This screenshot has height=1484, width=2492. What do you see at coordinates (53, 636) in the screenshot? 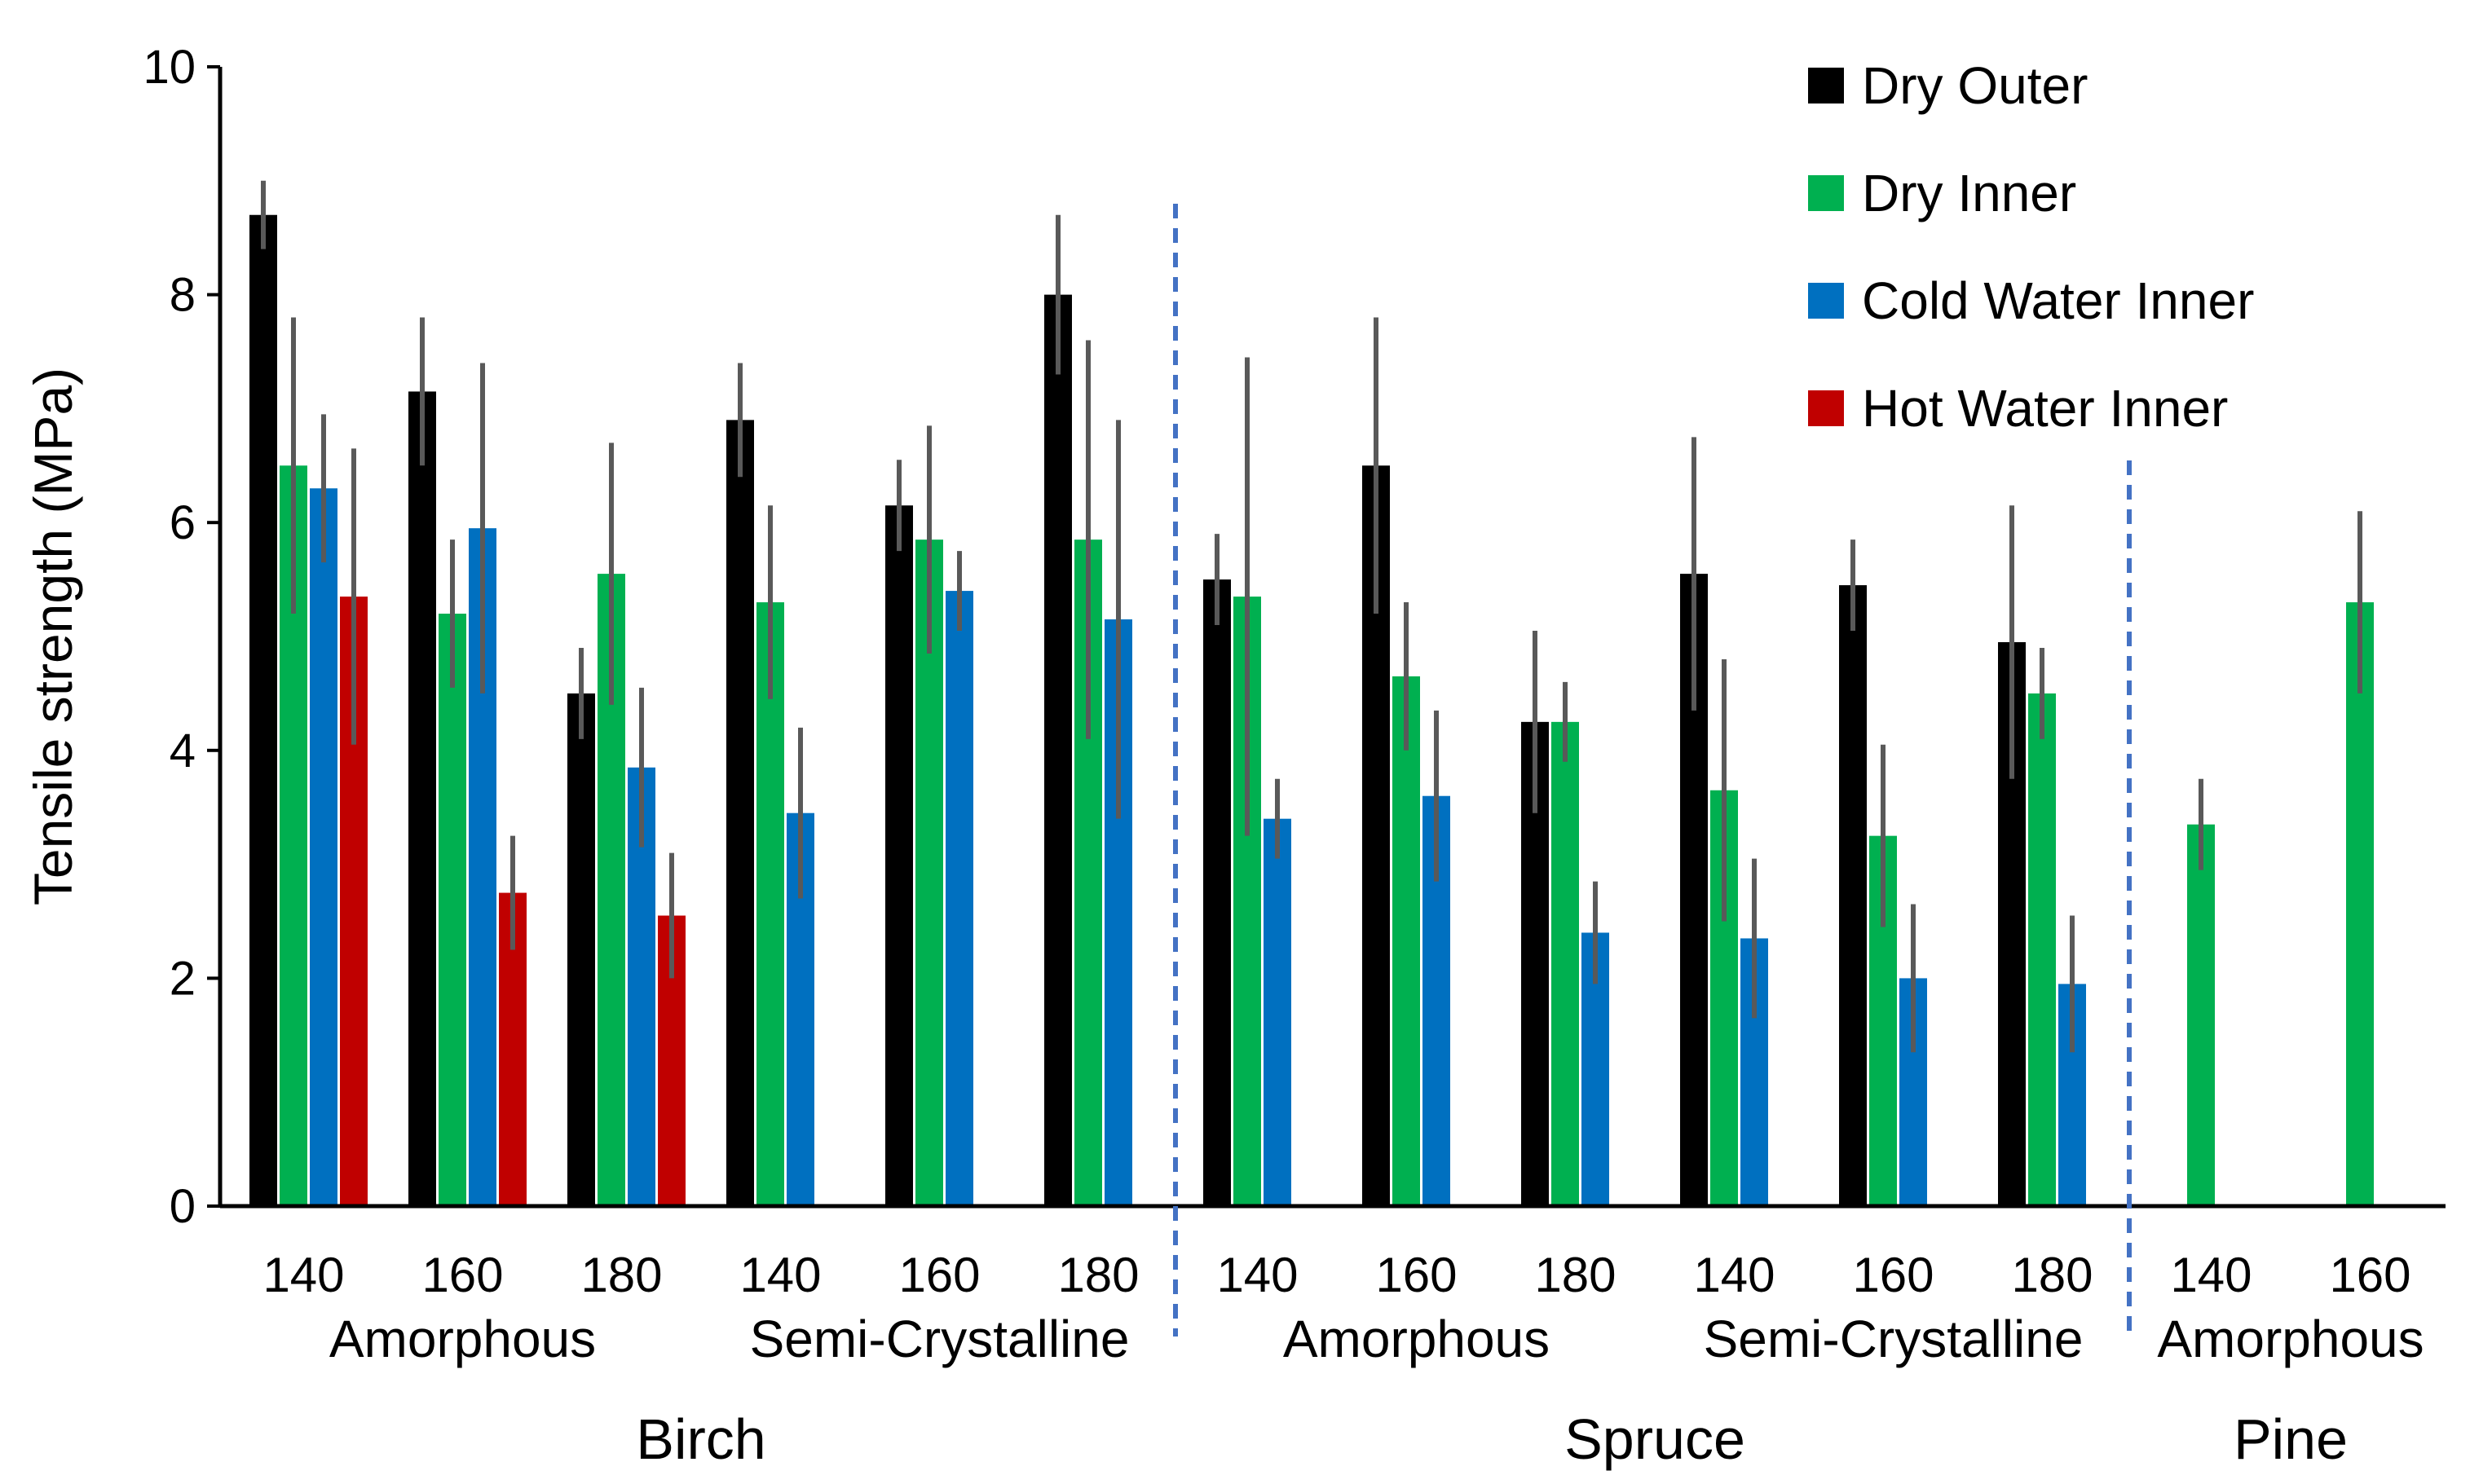
I see `y-axis-title: Tensile strength (MPa)` at bounding box center [53, 636].